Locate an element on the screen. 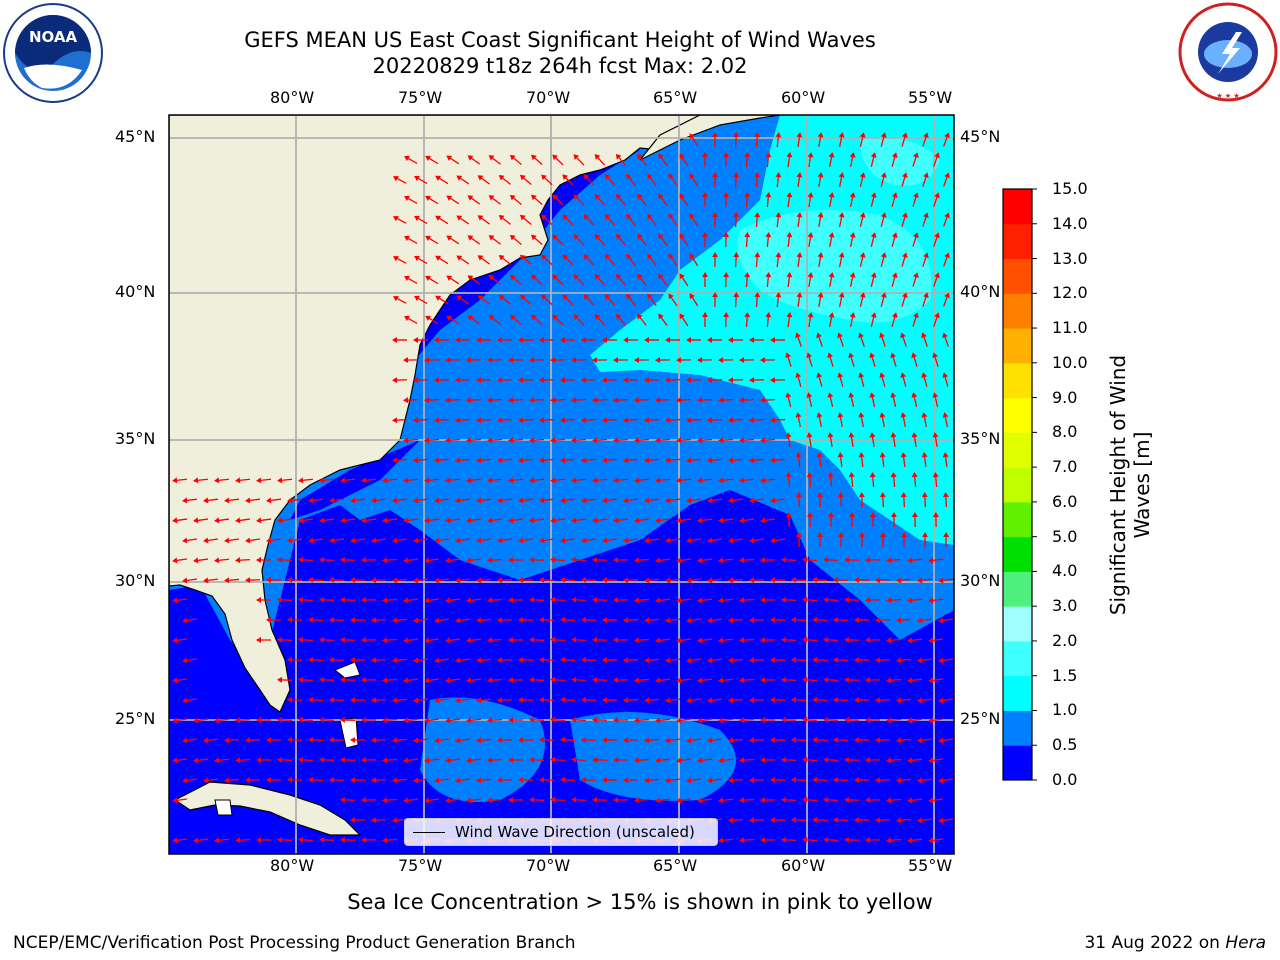 The height and width of the screenshot is (960, 1280). bahamas-island is located at coordinates (347, 670).